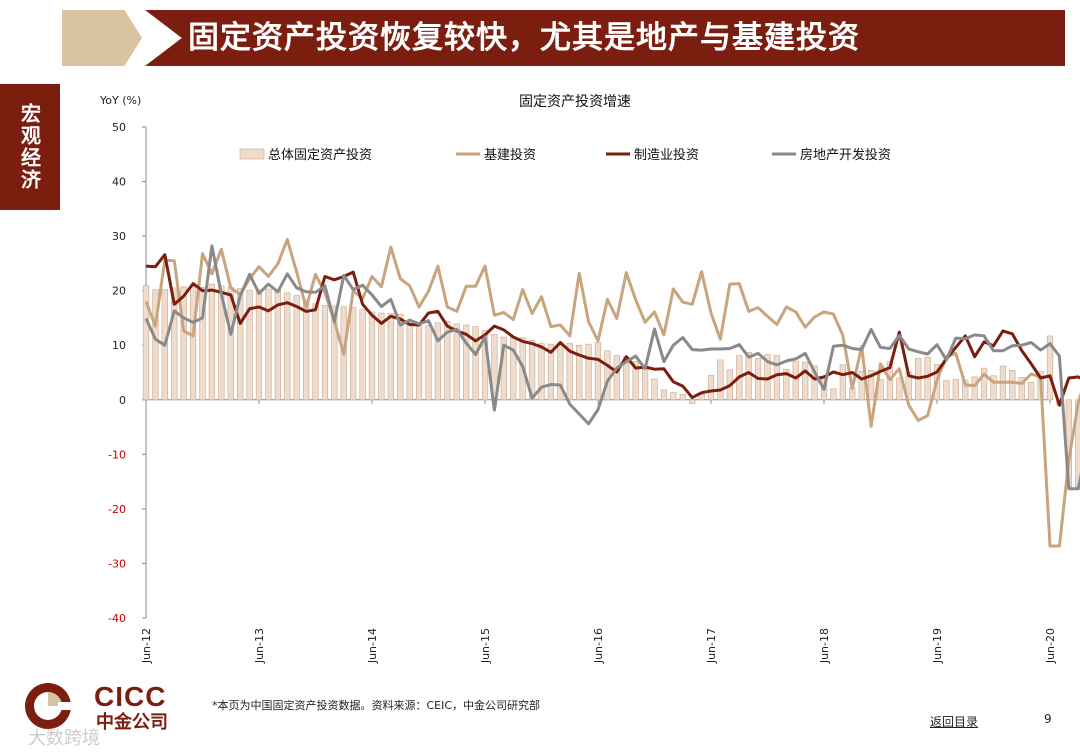  I want to click on y-tick-label: 10, so click(119, 345).